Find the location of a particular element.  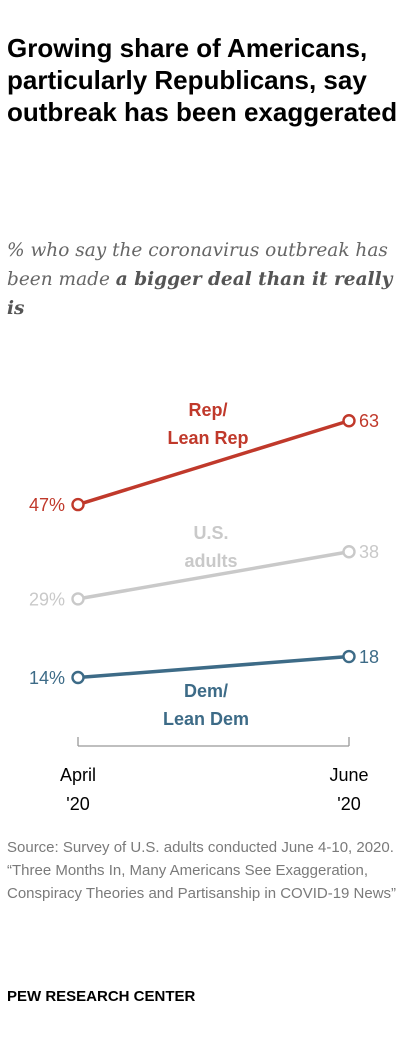

series-name-0-0: Rep/ is located at coordinates (207, 410).